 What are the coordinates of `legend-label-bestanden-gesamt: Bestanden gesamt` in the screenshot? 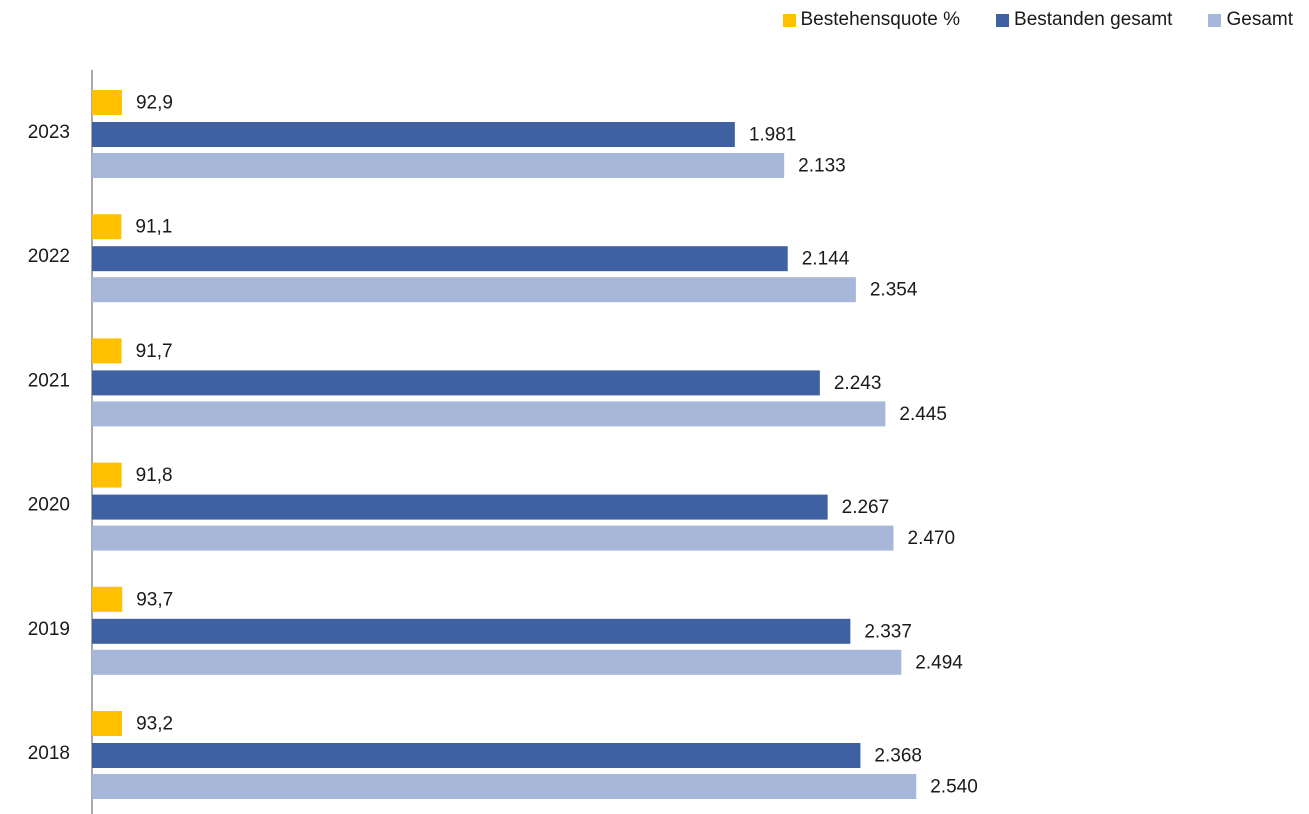 It's located at (1093, 19).